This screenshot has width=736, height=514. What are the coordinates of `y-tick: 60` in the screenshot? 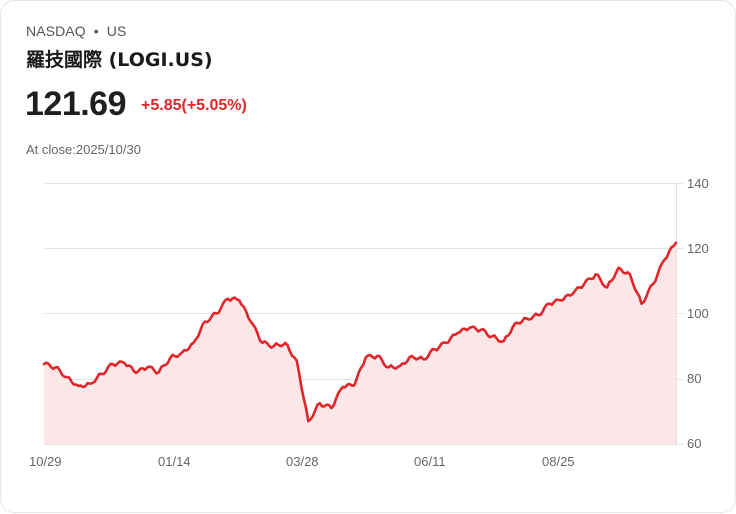 It's located at (694, 443).